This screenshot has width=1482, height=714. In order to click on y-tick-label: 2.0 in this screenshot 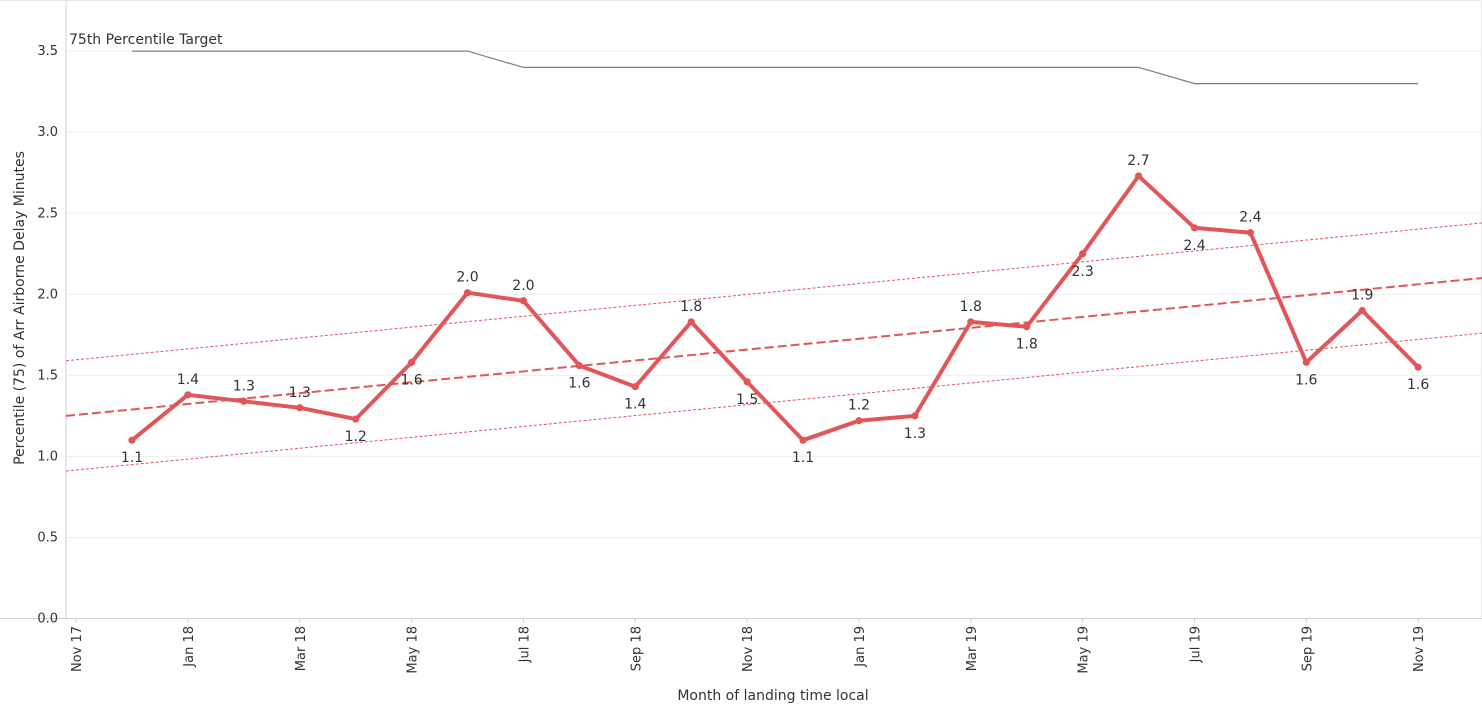, I will do `click(47, 294)`.